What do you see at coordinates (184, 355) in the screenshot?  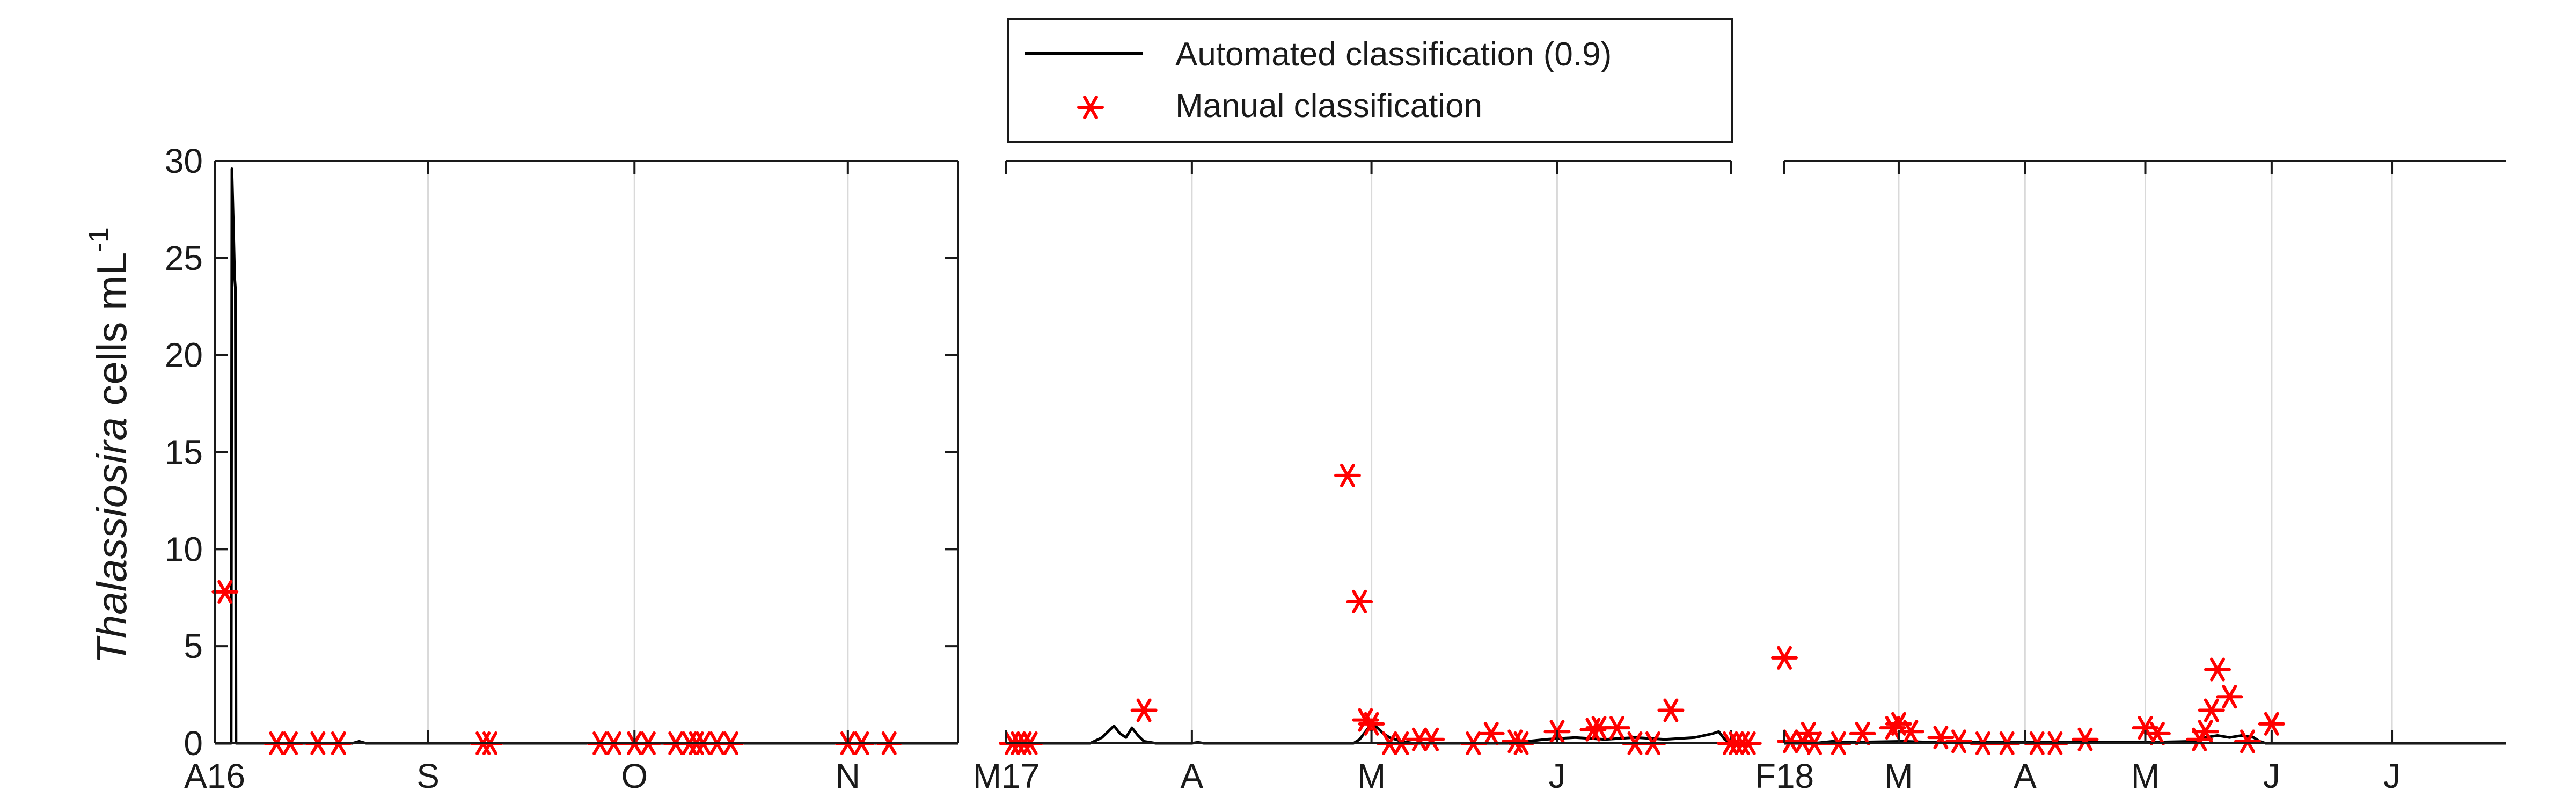 I see `y-tick-label: 20` at bounding box center [184, 355].